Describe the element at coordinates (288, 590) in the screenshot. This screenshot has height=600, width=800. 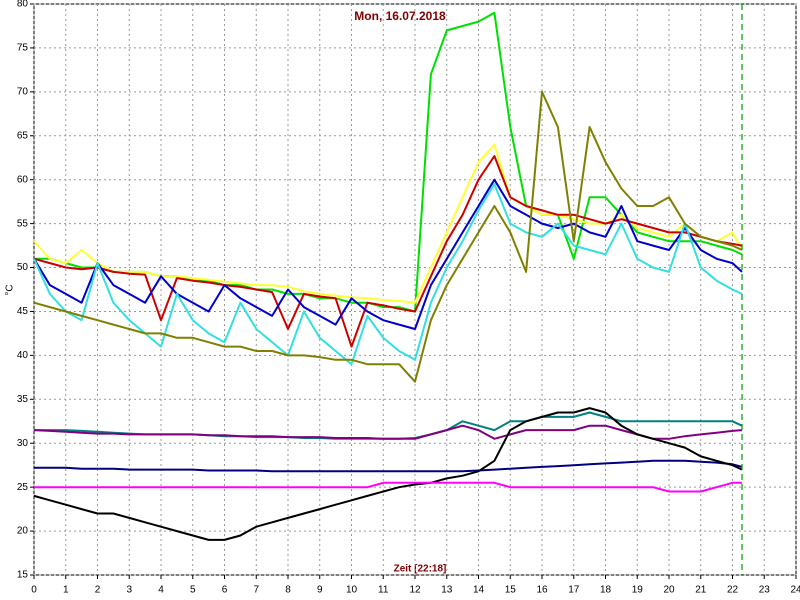
I see `x-tick-label: 8` at that location.